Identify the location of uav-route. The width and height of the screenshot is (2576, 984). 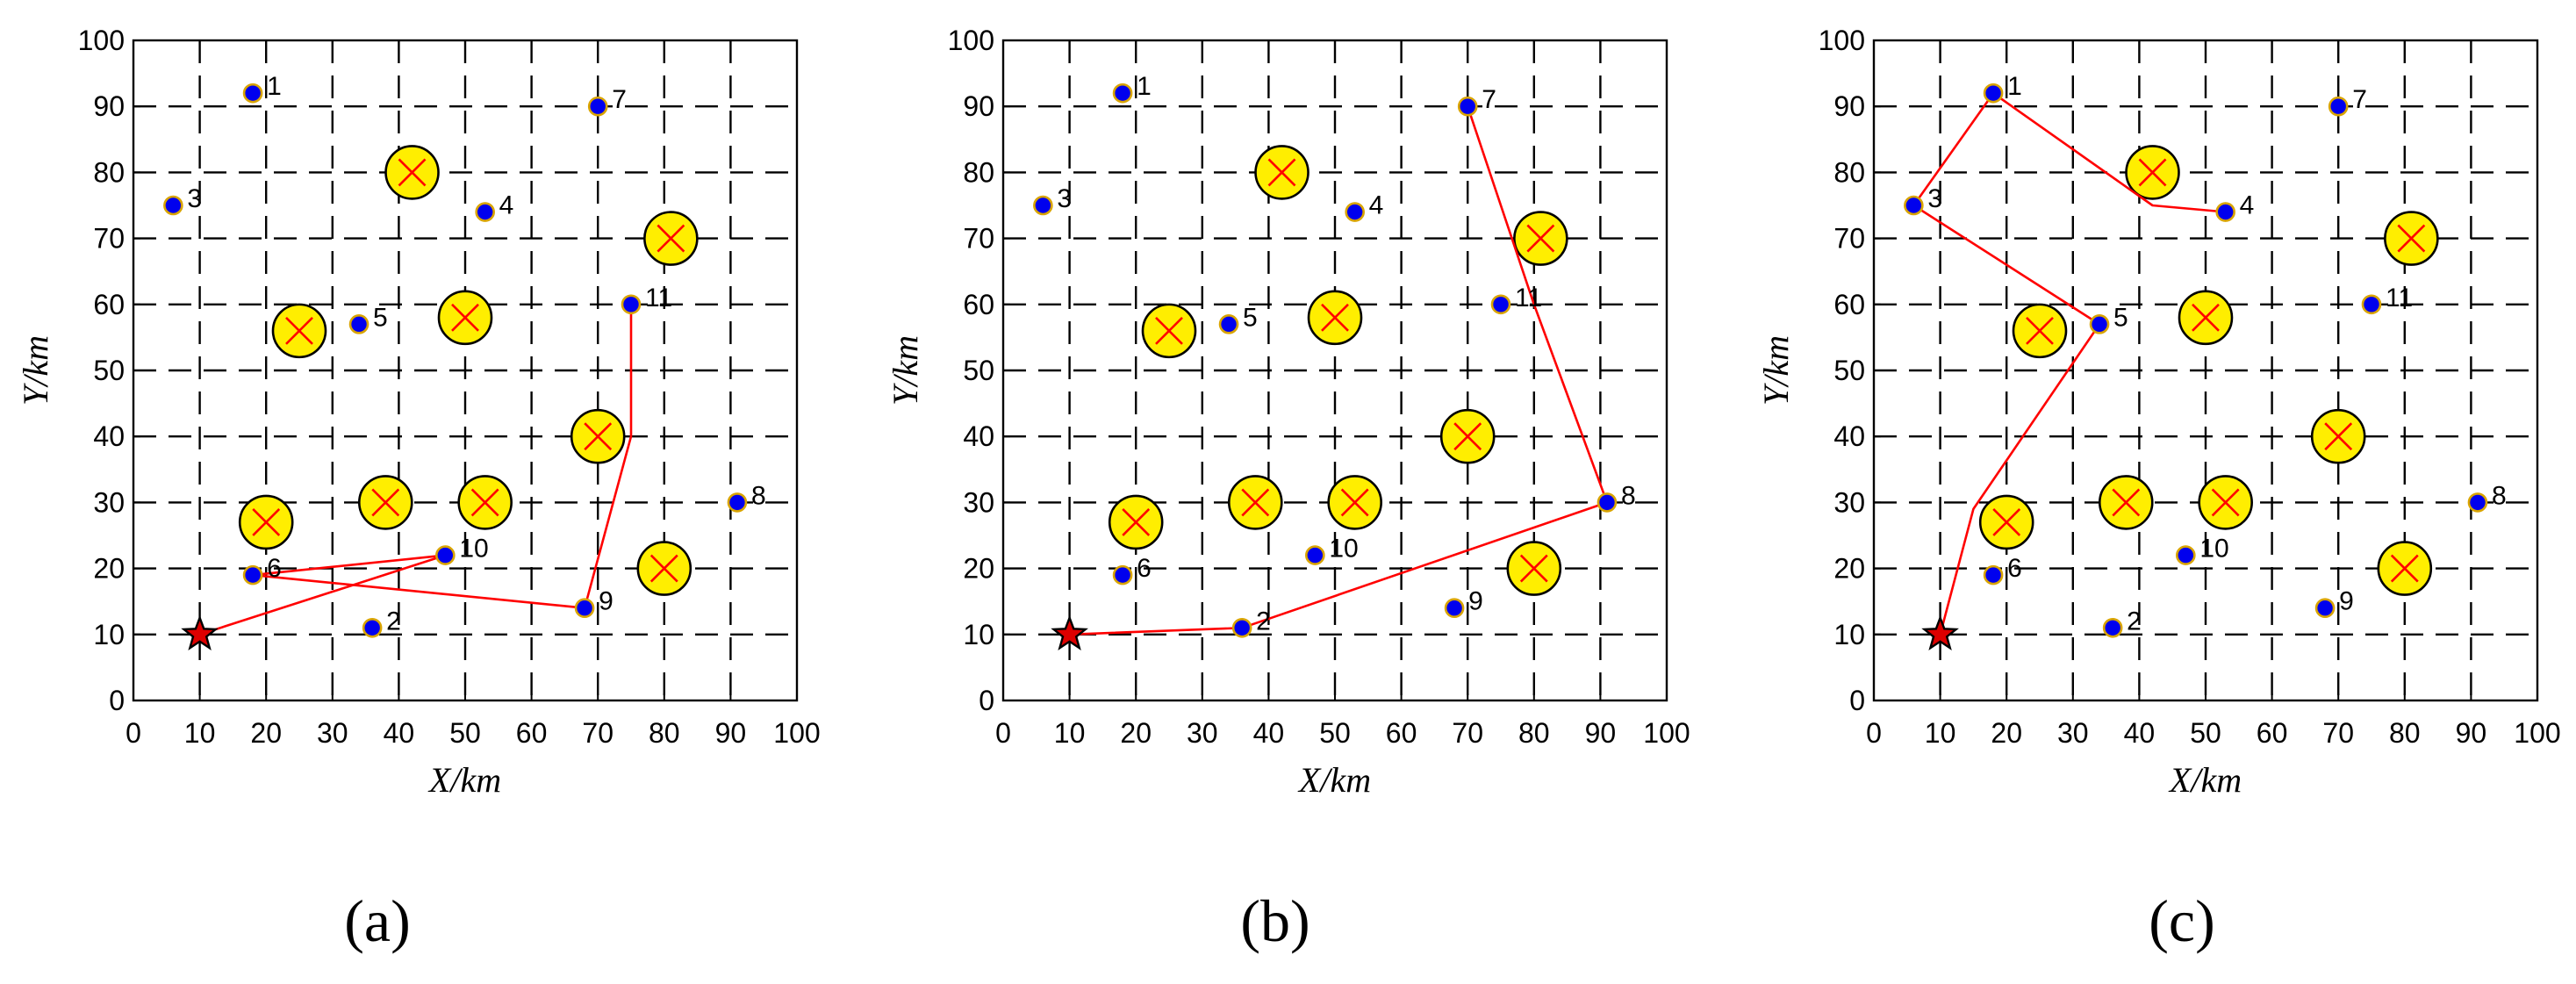
(416, 470).